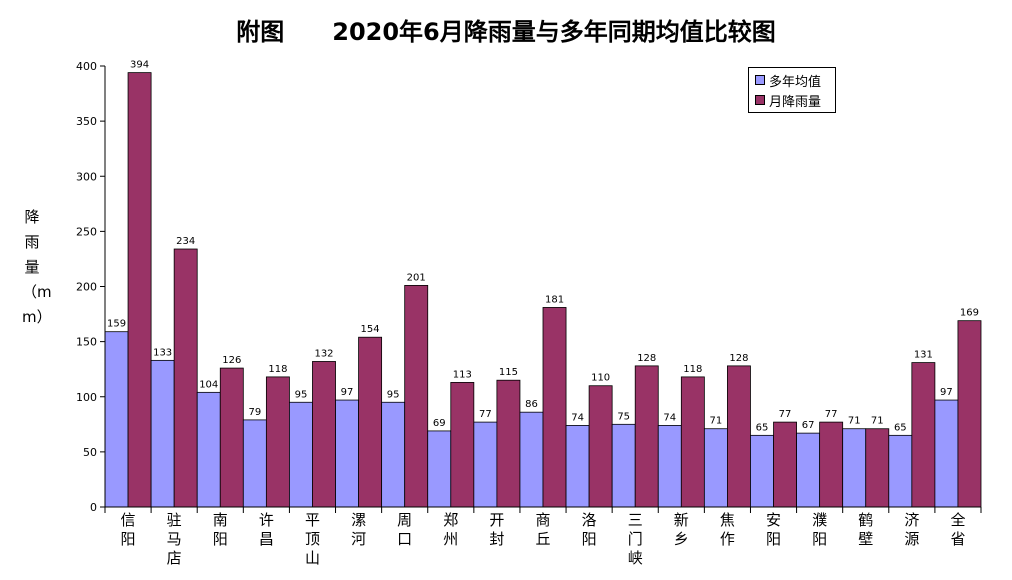 This screenshot has height=580, width=1012. I want to click on legend-label-month: 月降雨量, so click(795, 102).